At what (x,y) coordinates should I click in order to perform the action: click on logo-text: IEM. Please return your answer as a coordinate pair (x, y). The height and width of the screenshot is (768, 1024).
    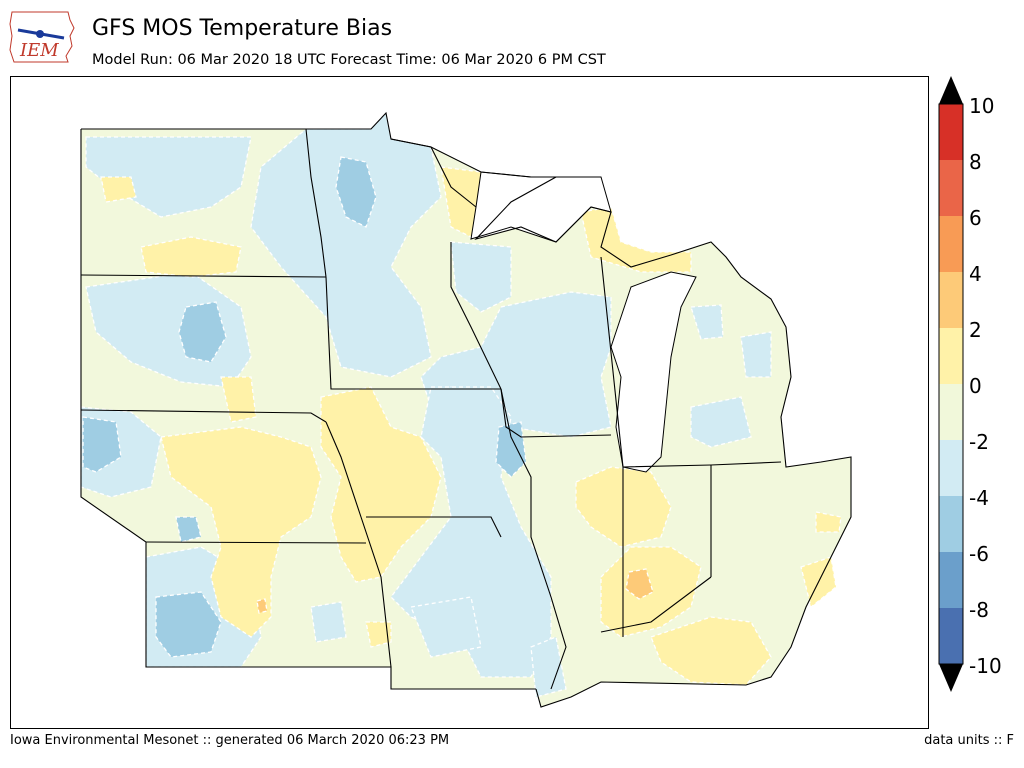
    Looking at the image, I should click on (39, 50).